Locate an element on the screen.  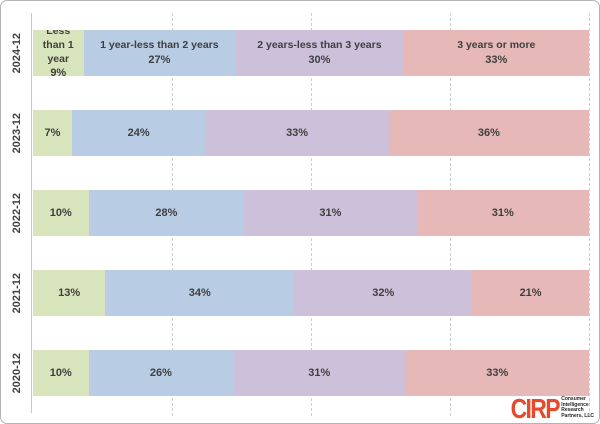
bar-segment: 13% is located at coordinates (69, 293).